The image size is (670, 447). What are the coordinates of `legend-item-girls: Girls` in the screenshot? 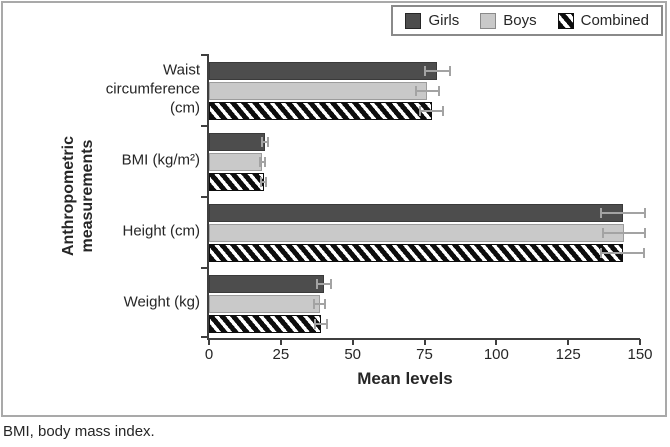 It's located at (432, 20).